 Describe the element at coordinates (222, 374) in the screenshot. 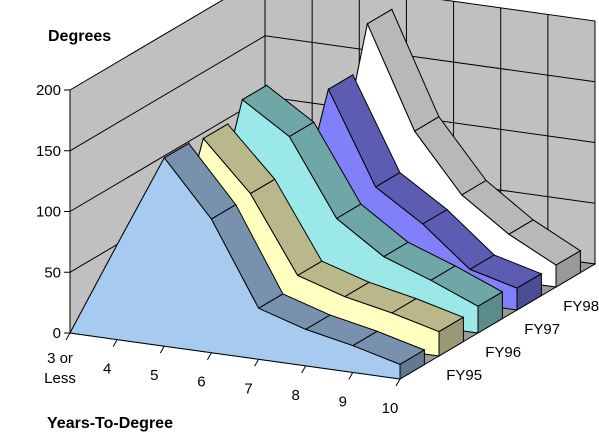

I see `x-axis-ticks: 3 or Less 4 5 6 7 8 9 10` at that location.